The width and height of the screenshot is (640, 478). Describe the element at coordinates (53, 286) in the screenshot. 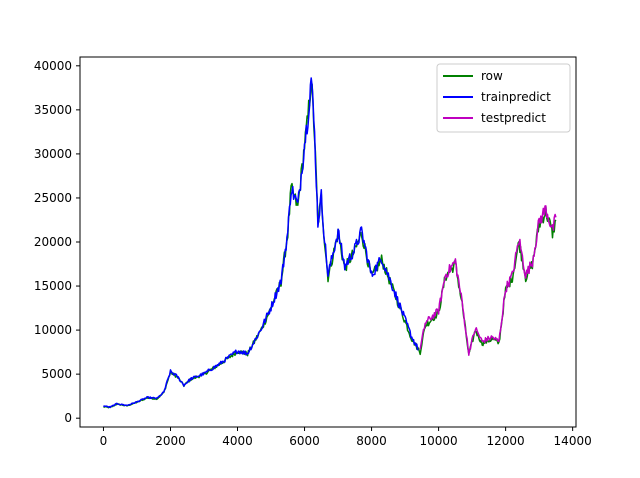

I see `y-tick-label: 15000` at that location.